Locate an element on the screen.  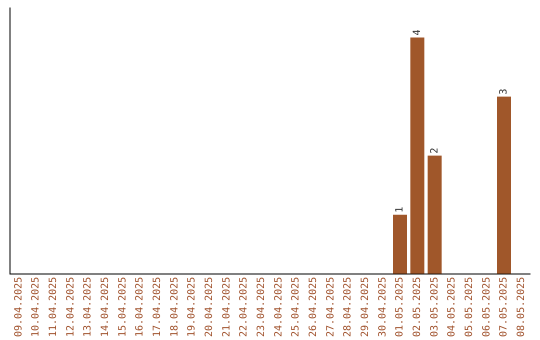
x-tick-label: 23.04.2025 is located at coordinates (261, 307).